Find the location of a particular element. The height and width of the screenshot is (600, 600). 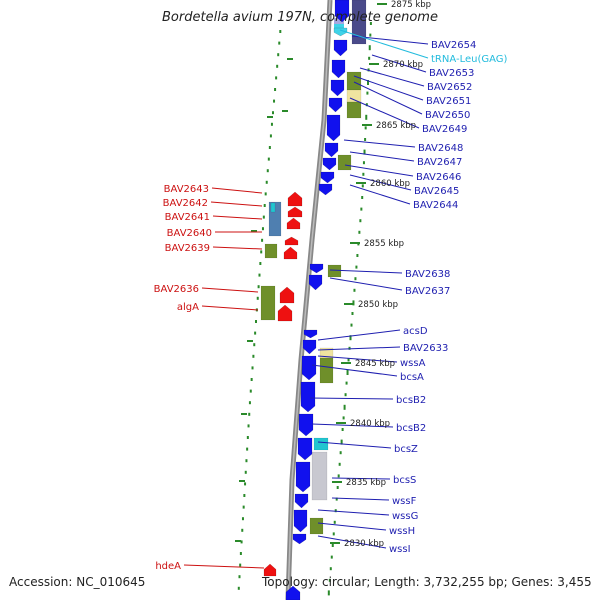

gene-label-plus: BAV2649 is located at coordinates (444, 129).